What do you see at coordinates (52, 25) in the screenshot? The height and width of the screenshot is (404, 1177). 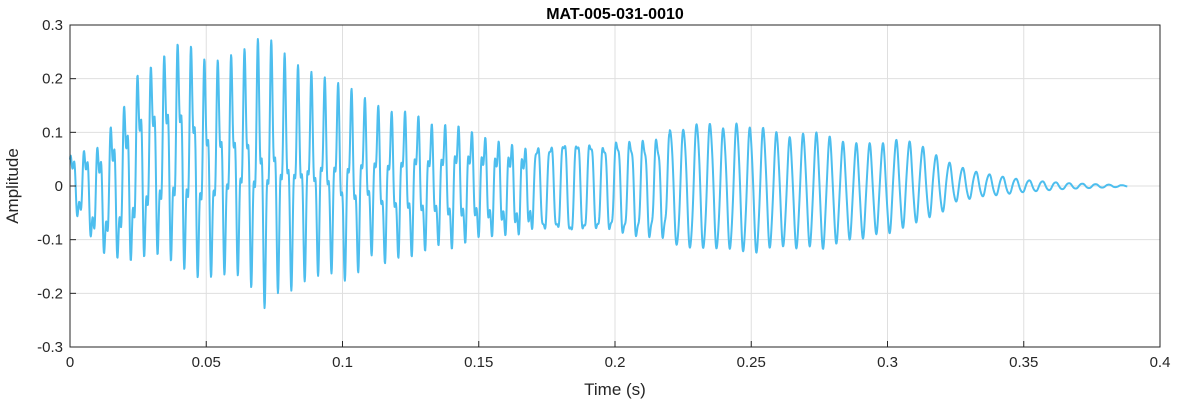 I see `y-tick-label: 0.3` at bounding box center [52, 25].